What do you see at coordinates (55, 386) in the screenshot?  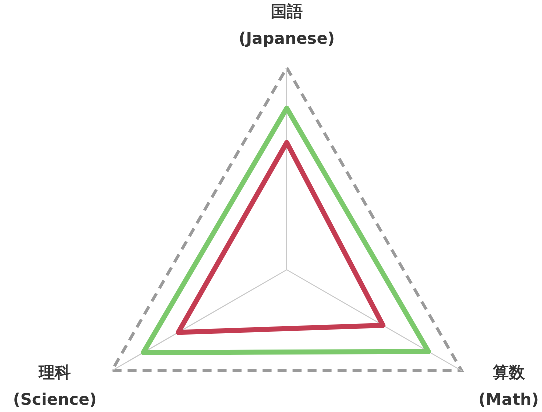 I see `spoke-label: 理科 (Science)` at bounding box center [55, 386].